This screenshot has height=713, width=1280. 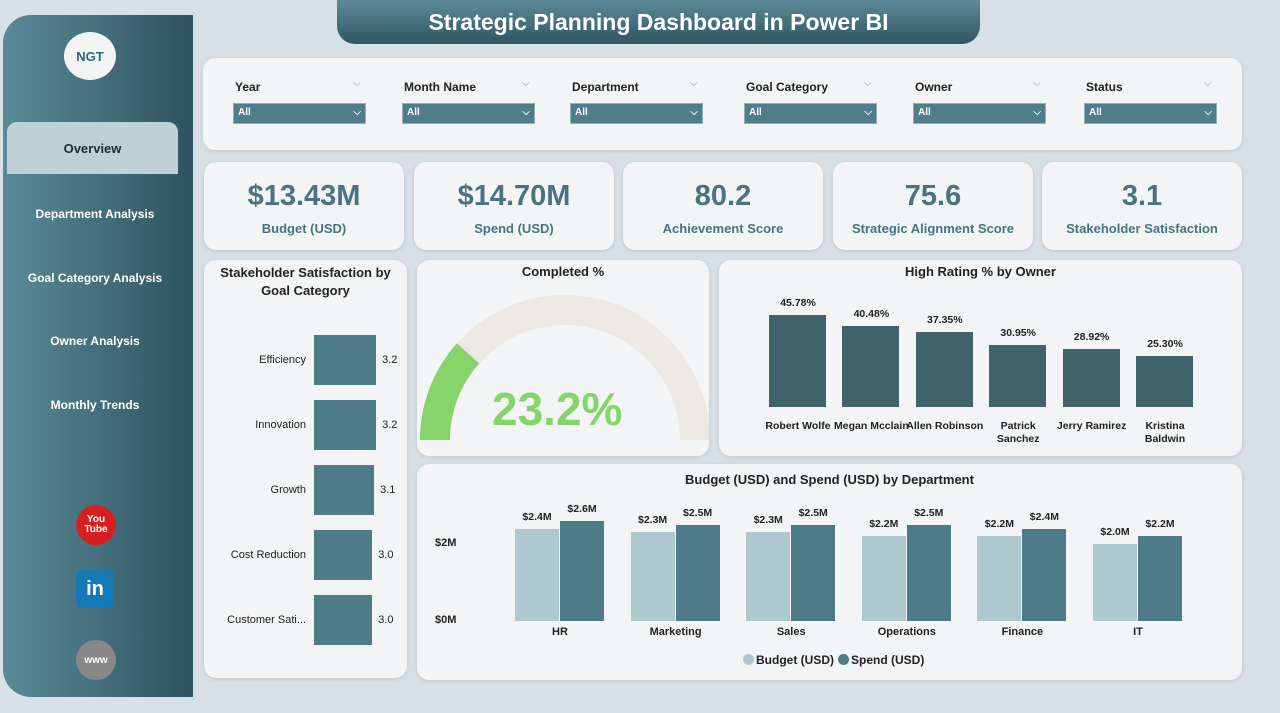 I want to click on category-label: Cost Reduction, so click(x=268, y=555).